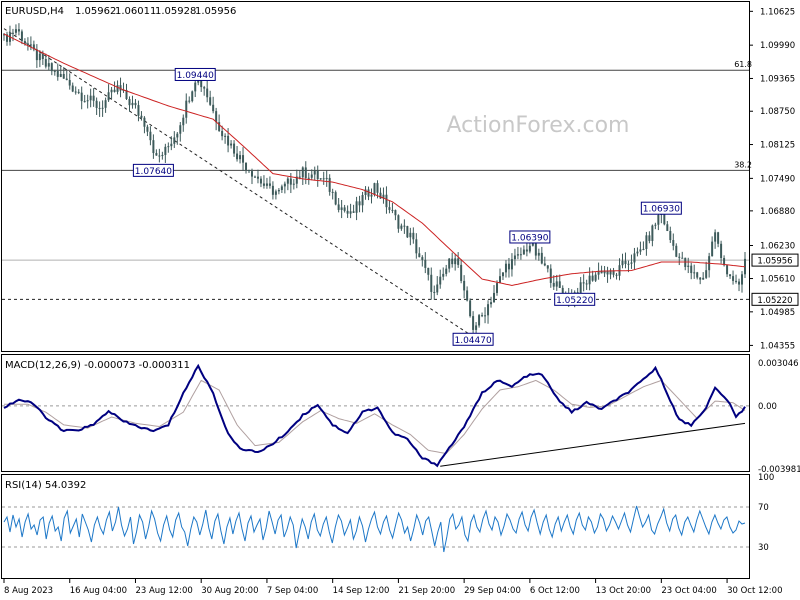 Image resolution: width=800 pixels, height=600 pixels. I want to click on x-tick-label: 8 Aug 2023, so click(28, 591).